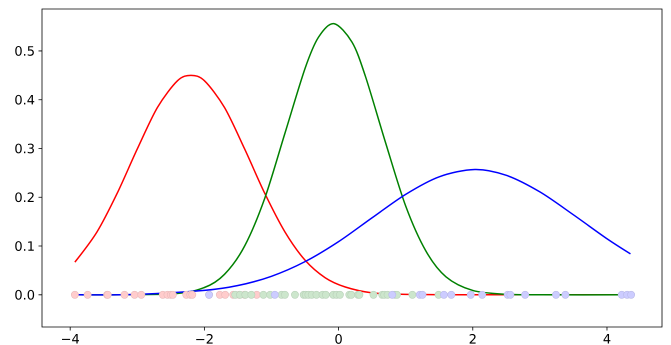 The height and width of the screenshot is (345, 671). I want to click on y-tick-label: 0.1, so click(24, 246).